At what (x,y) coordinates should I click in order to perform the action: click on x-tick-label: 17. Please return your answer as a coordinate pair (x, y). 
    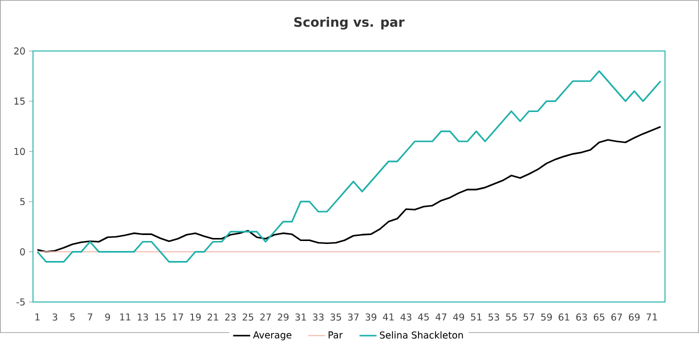
    Looking at the image, I should click on (178, 317).